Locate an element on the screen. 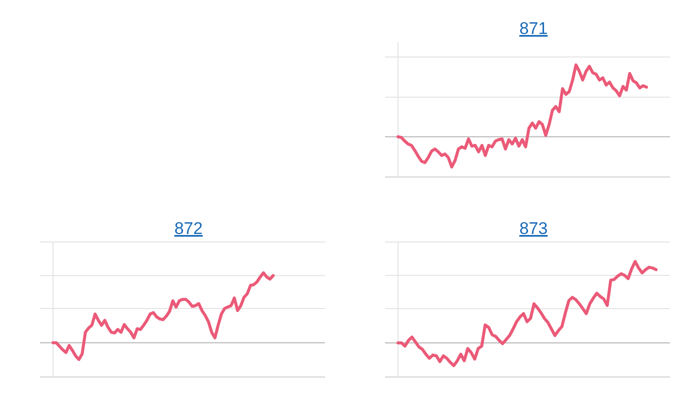  chart-title: 871 is located at coordinates (533, 28).